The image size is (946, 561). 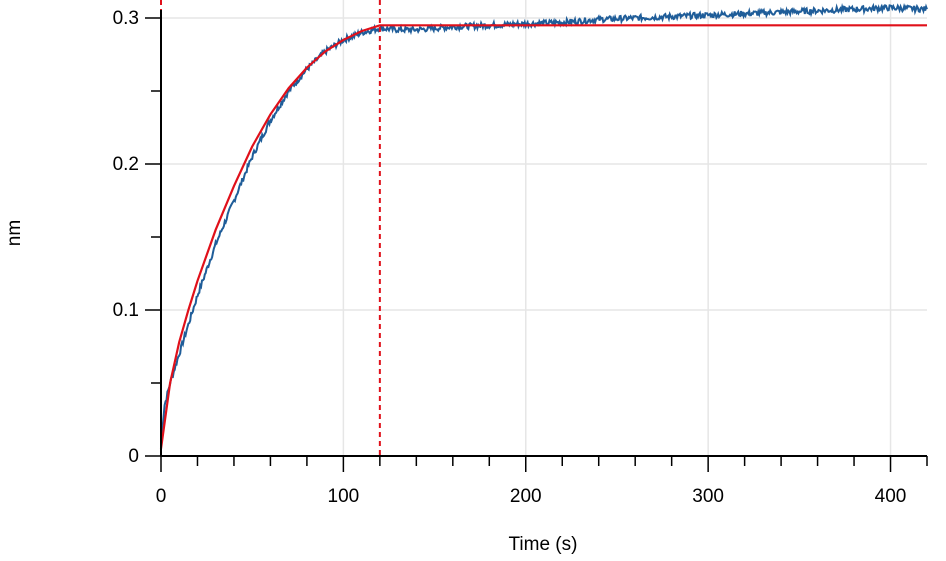 What do you see at coordinates (344, 496) in the screenshot?
I see `x-tick-label: 100` at bounding box center [344, 496].